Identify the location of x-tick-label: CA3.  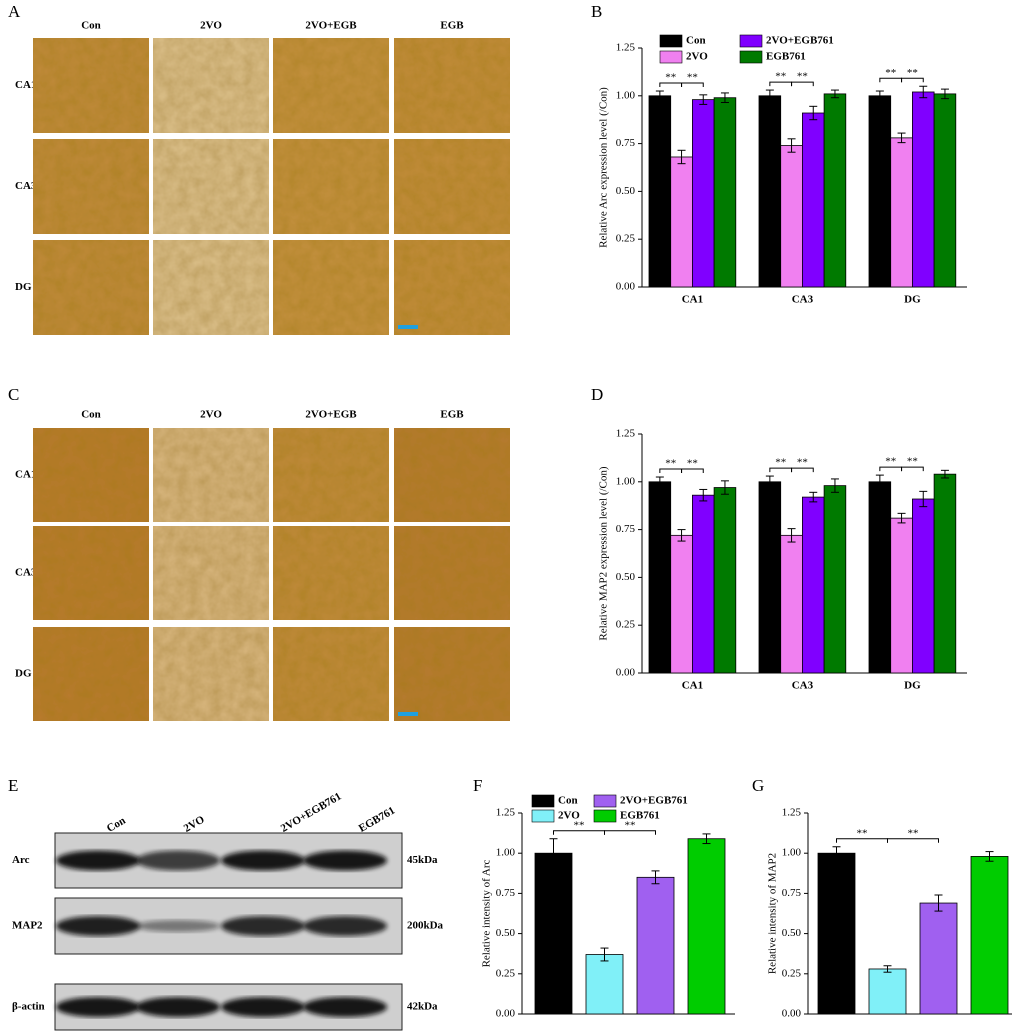
(803, 686).